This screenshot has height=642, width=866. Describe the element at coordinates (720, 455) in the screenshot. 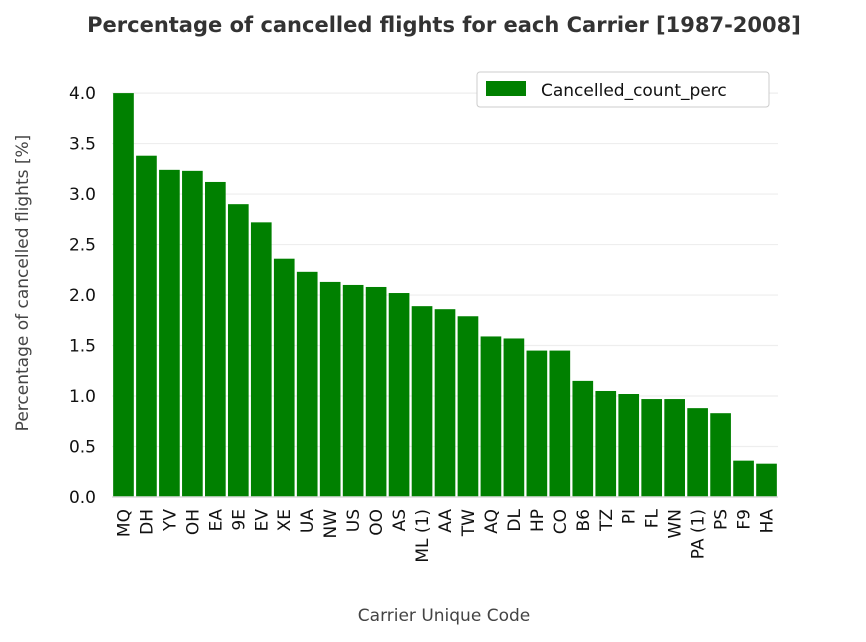

I see `bar-ps` at that location.